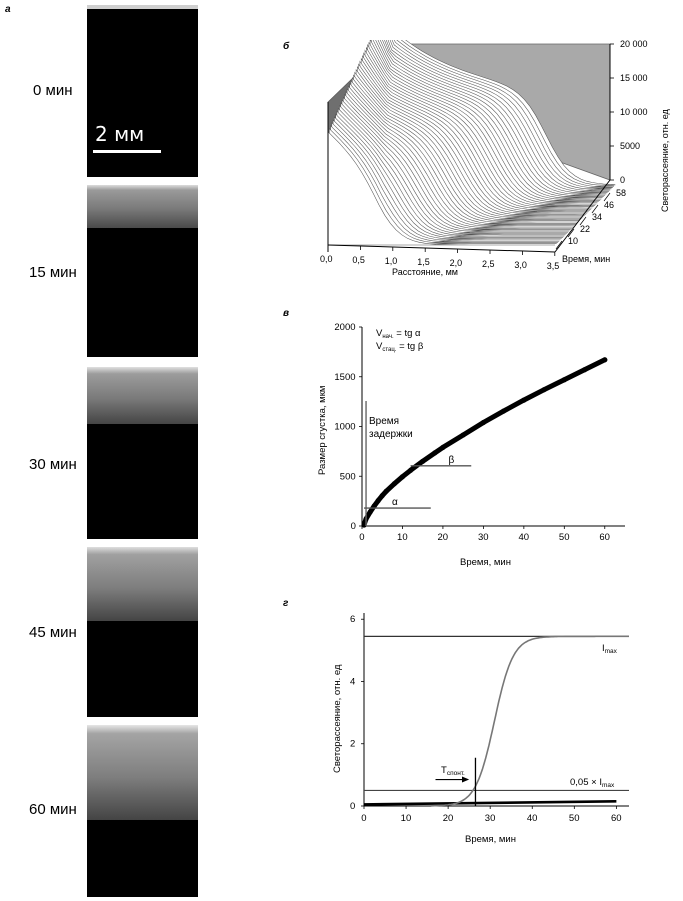  What do you see at coordinates (8, 9) in the screenshot?
I see `panel-a-letter: а` at bounding box center [8, 9].